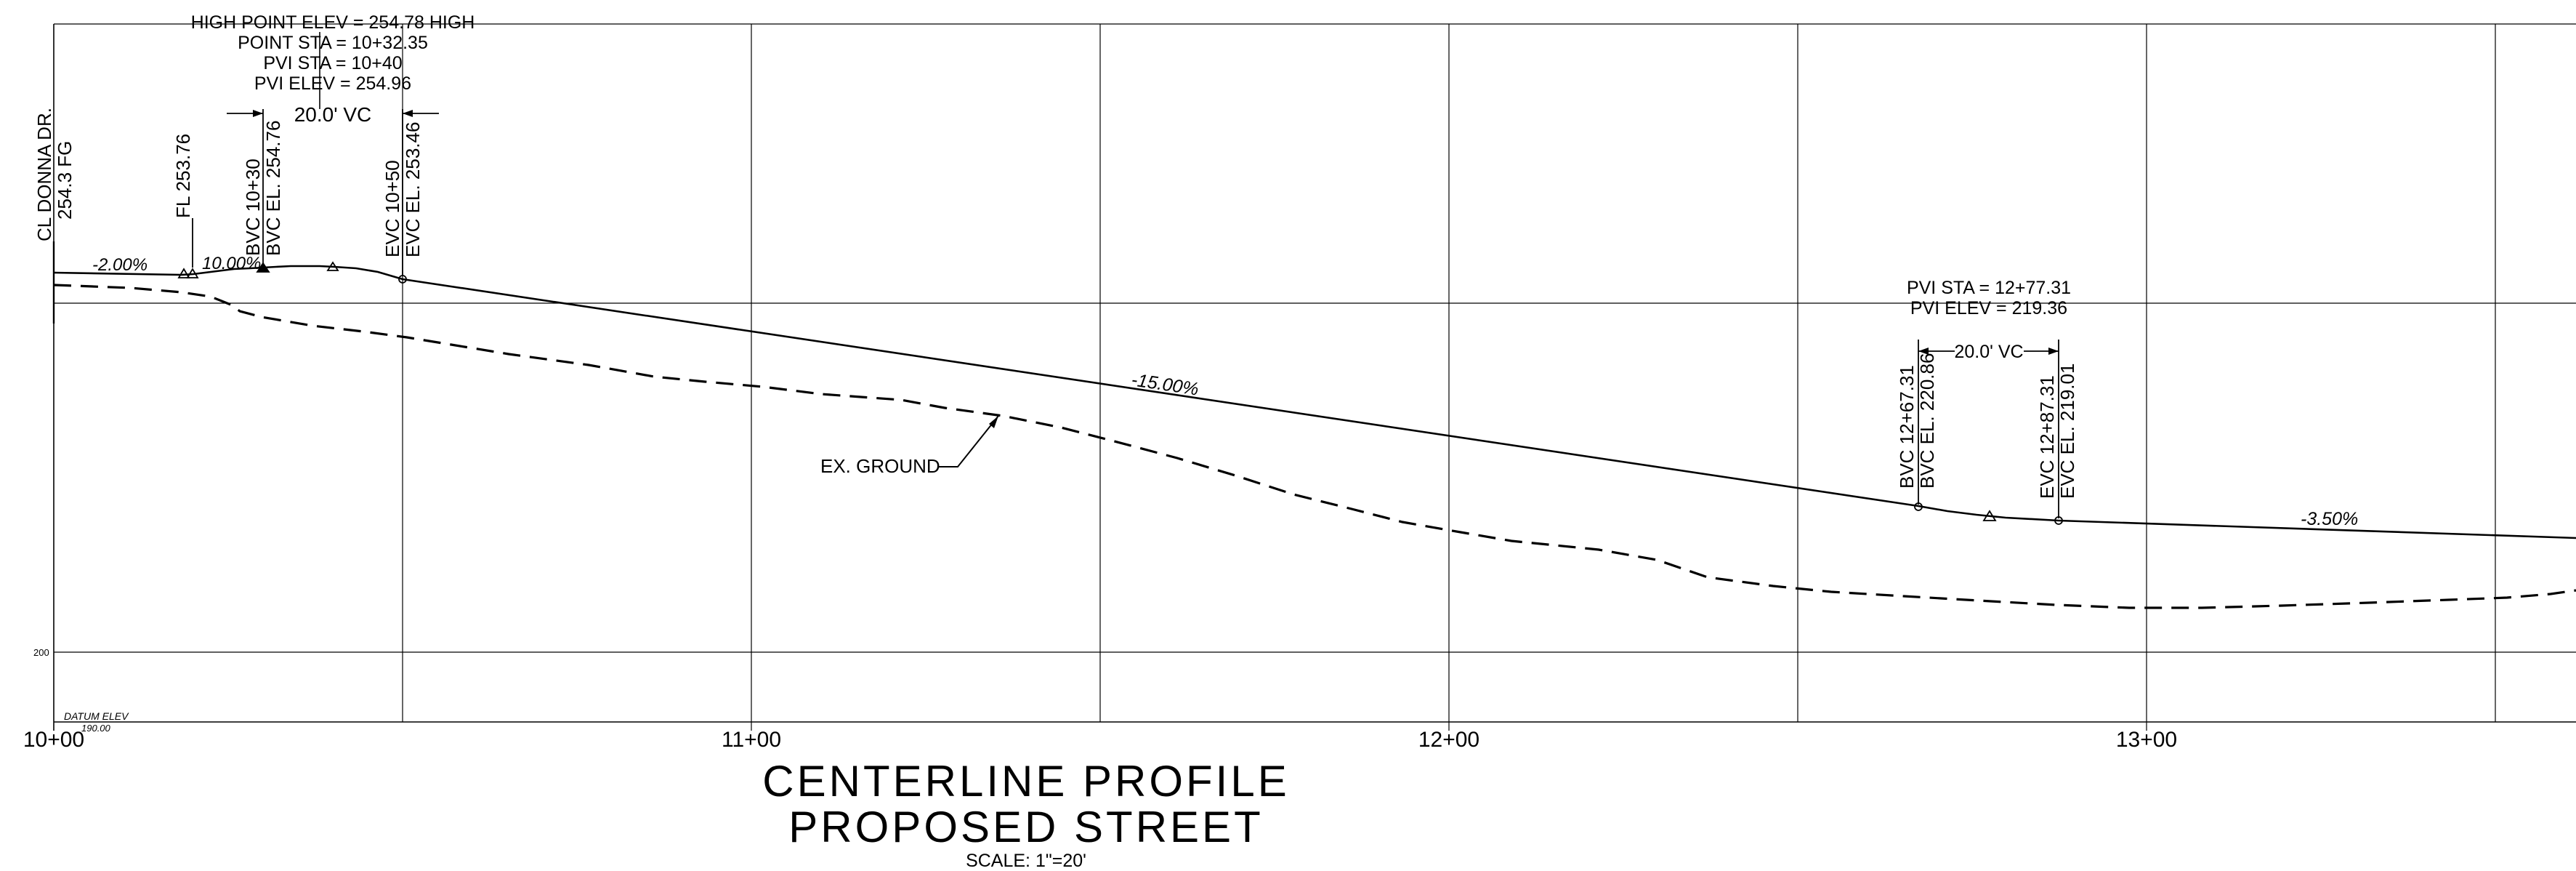  I want to click on vc-length-label-1: 20.0' VC, so click(333, 114).